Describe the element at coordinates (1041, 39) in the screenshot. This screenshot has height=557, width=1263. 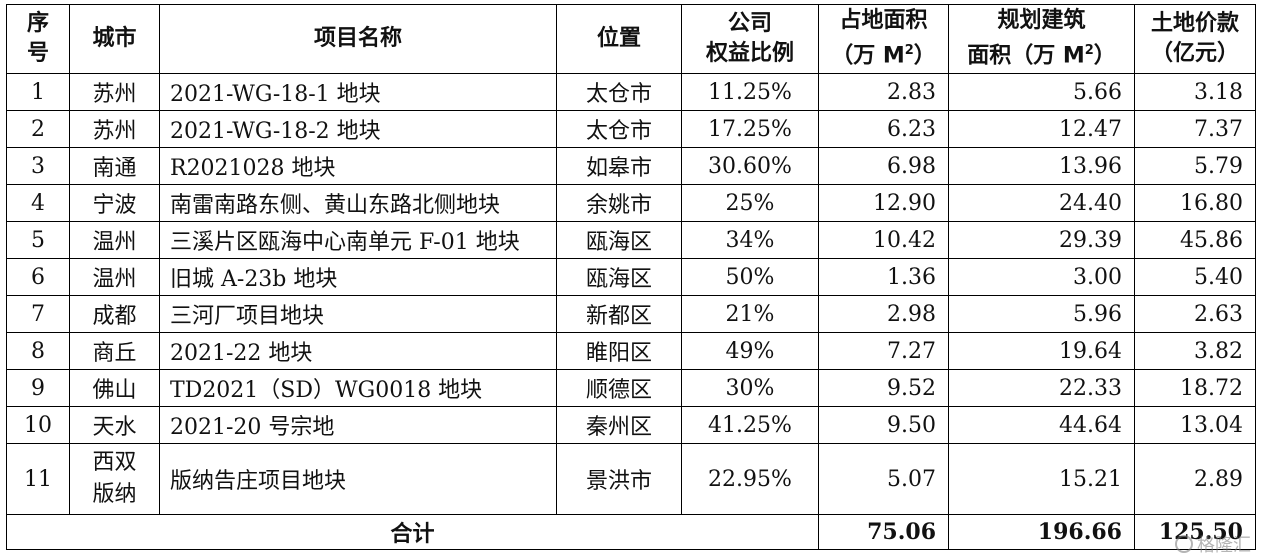
I see `header-gfa: 规划建筑 面积（万 M2）` at that location.